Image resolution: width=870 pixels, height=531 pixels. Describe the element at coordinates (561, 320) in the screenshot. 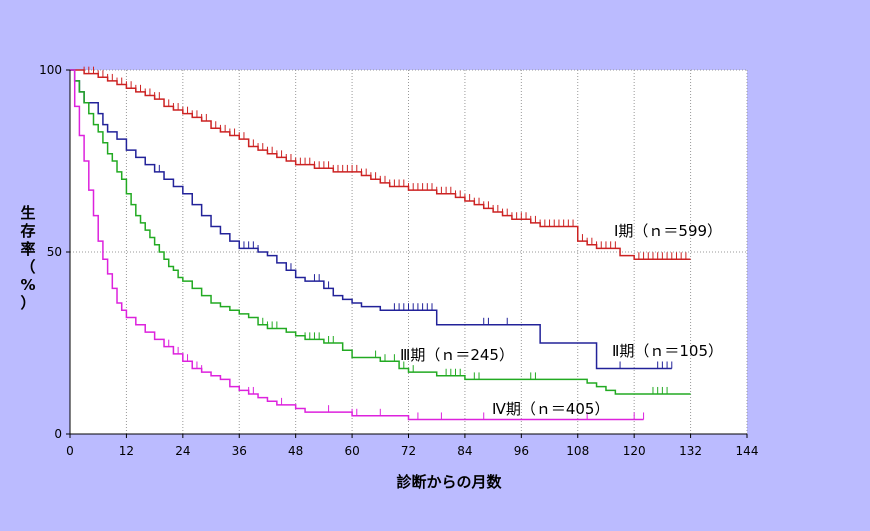

I see `legend-layer: Ⅰ期（ｎ＝599） Ⅱ期（ｎ＝105） Ⅲ期（ｎ＝245） Ⅳ期（ｎ＝405）` at that location.